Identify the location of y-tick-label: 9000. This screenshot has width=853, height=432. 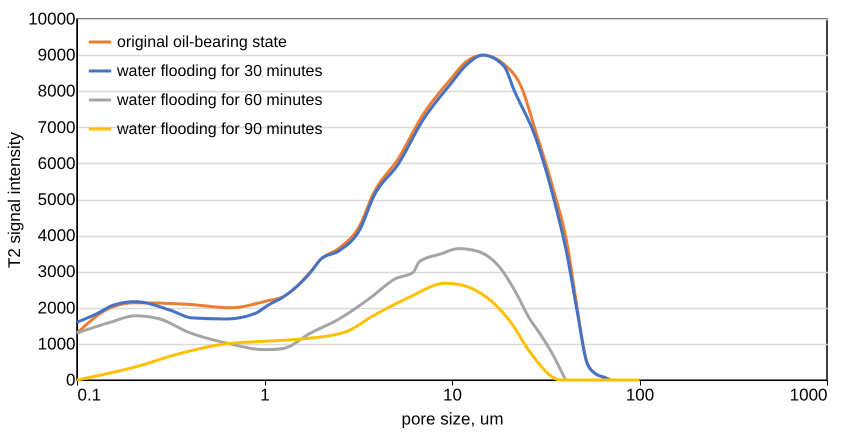
(57, 55).